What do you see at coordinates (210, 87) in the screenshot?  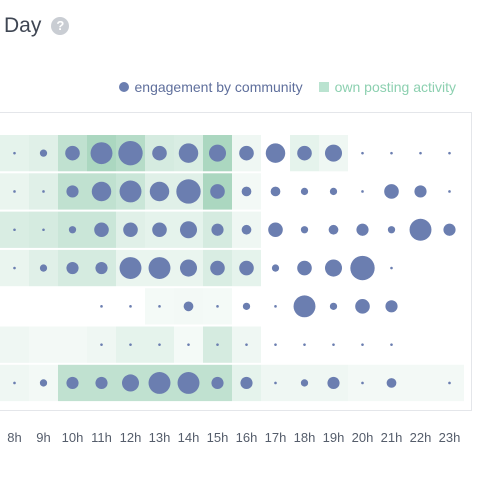 I see `legend-item-engagement: engagement by community` at bounding box center [210, 87].